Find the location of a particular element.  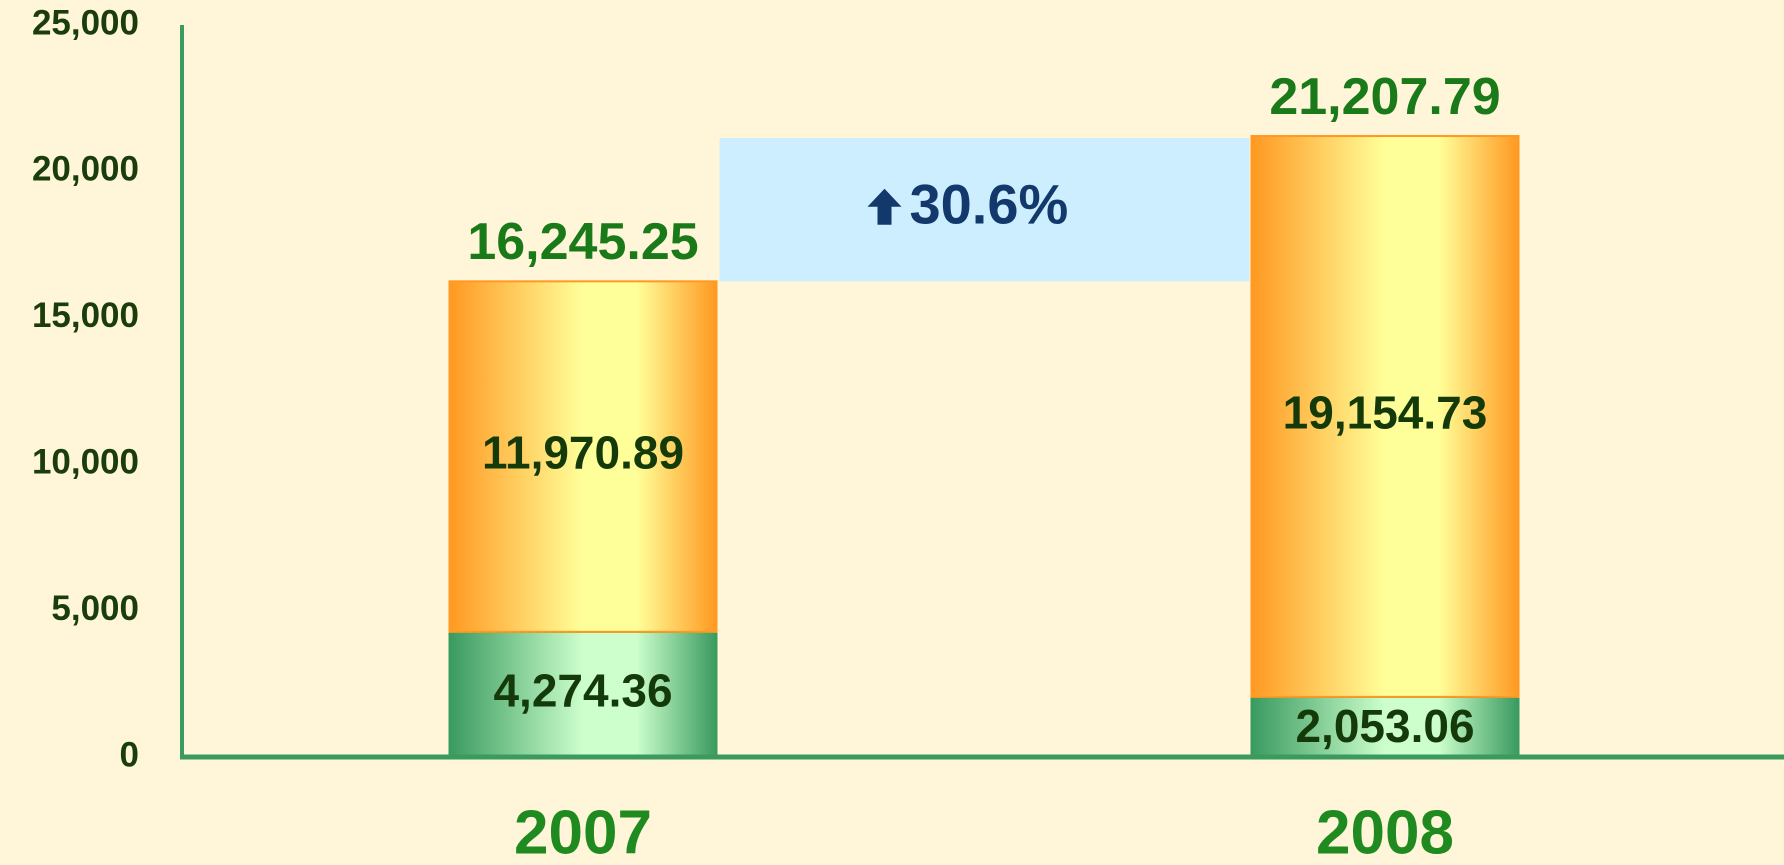

y-tick-label: 15,000 is located at coordinates (85, 315).